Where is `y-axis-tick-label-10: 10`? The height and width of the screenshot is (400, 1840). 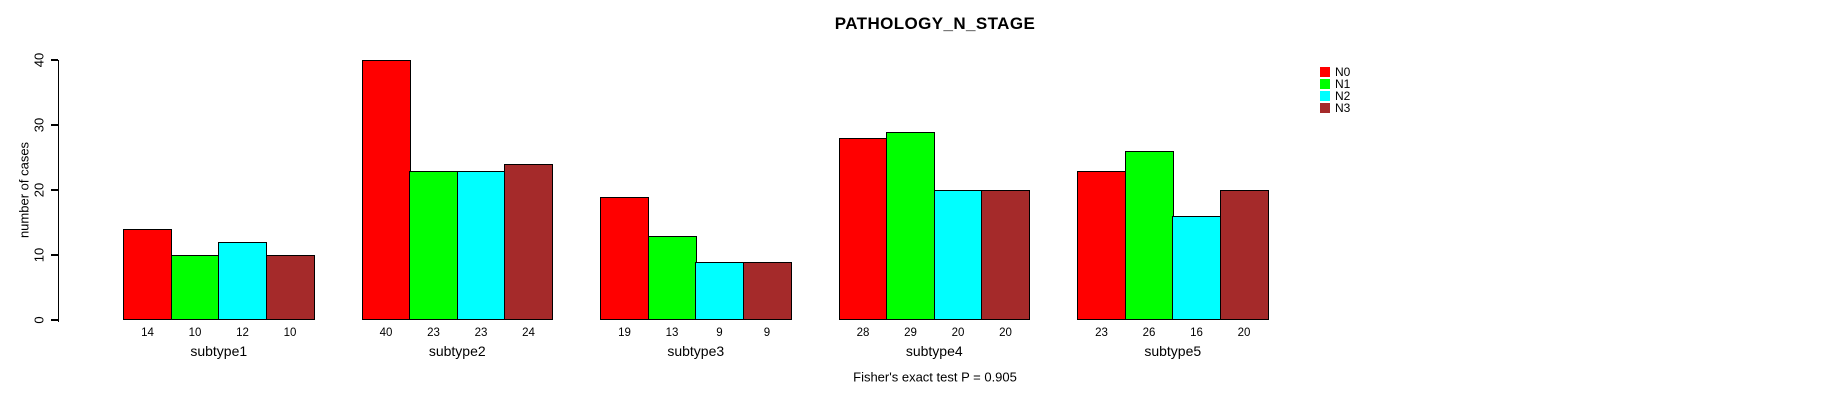 y-axis-tick-label-10: 10 is located at coordinates (39, 255).